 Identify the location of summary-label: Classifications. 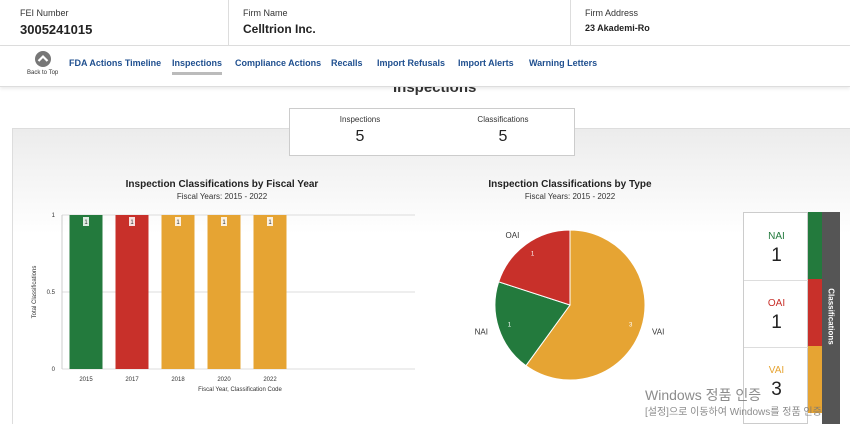
(503, 119).